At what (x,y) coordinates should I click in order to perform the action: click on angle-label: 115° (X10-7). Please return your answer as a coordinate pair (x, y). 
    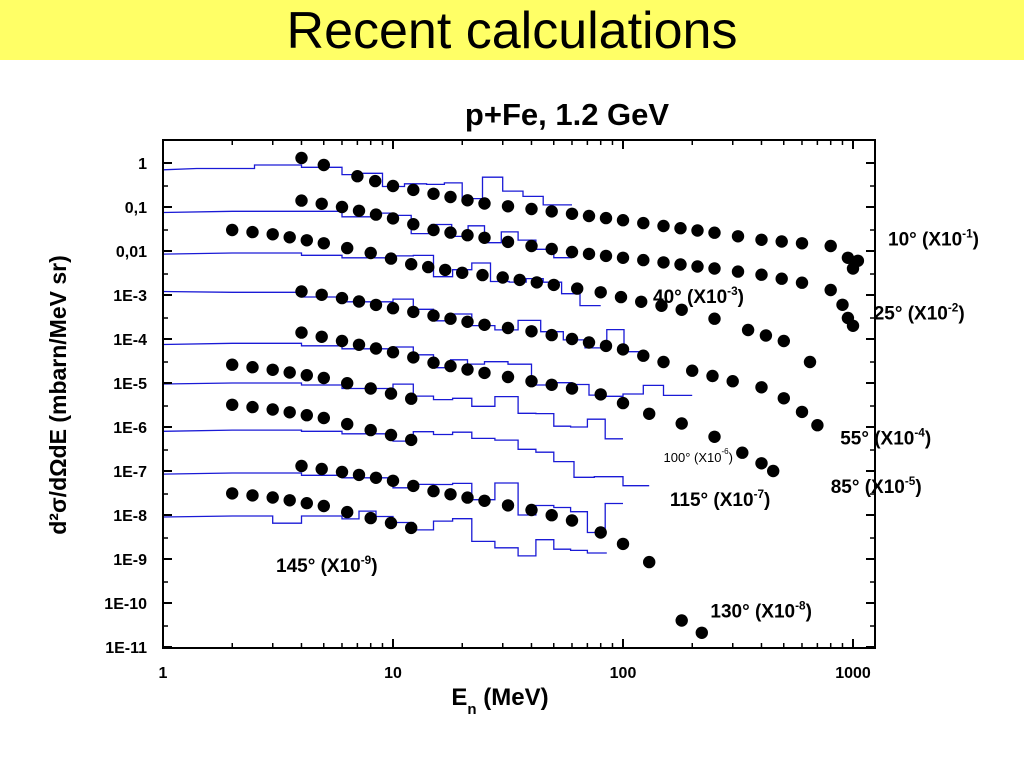
    Looking at the image, I should click on (720, 499).